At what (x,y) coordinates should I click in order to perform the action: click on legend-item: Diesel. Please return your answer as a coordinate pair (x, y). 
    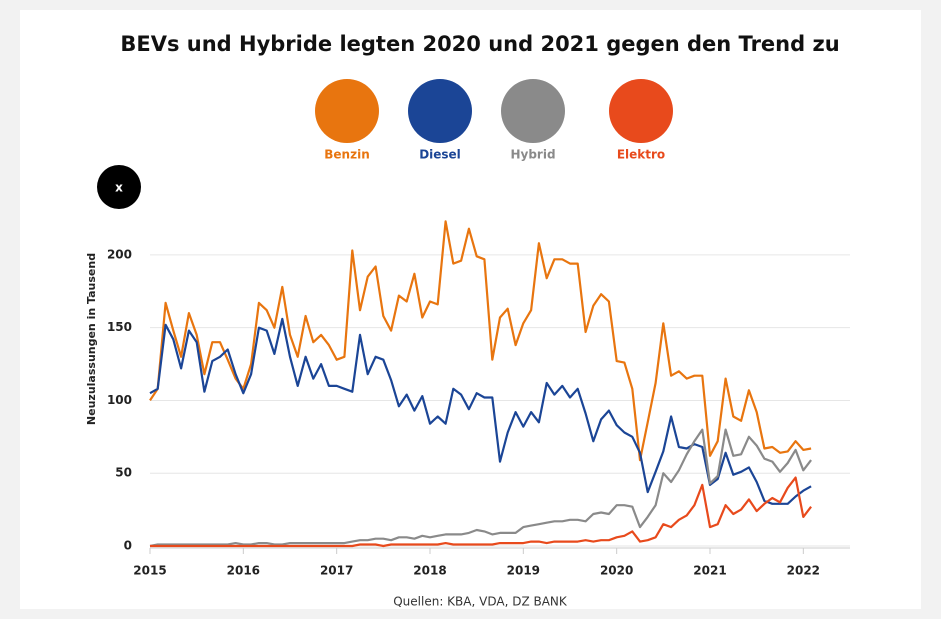
    Looking at the image, I should click on (440, 120).